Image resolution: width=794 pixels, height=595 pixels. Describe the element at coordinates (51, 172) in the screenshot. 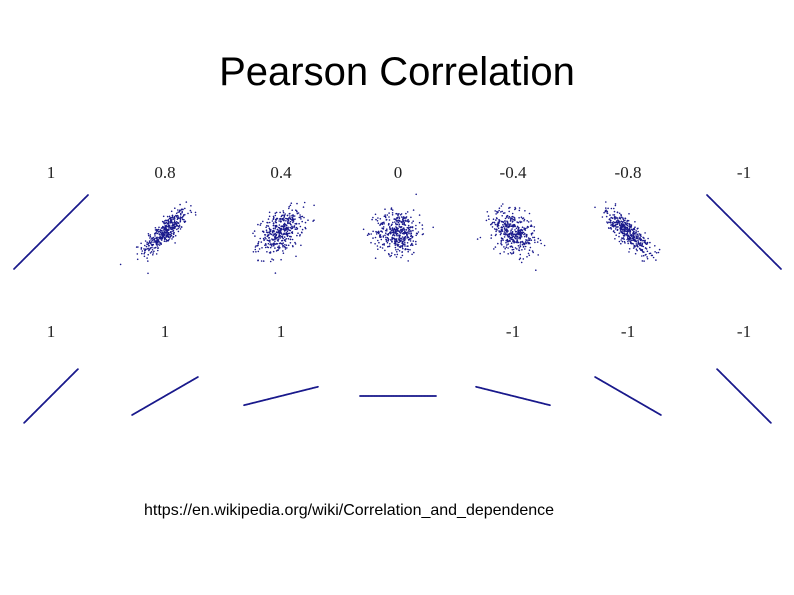

I see `correlation-label: 1` at that location.